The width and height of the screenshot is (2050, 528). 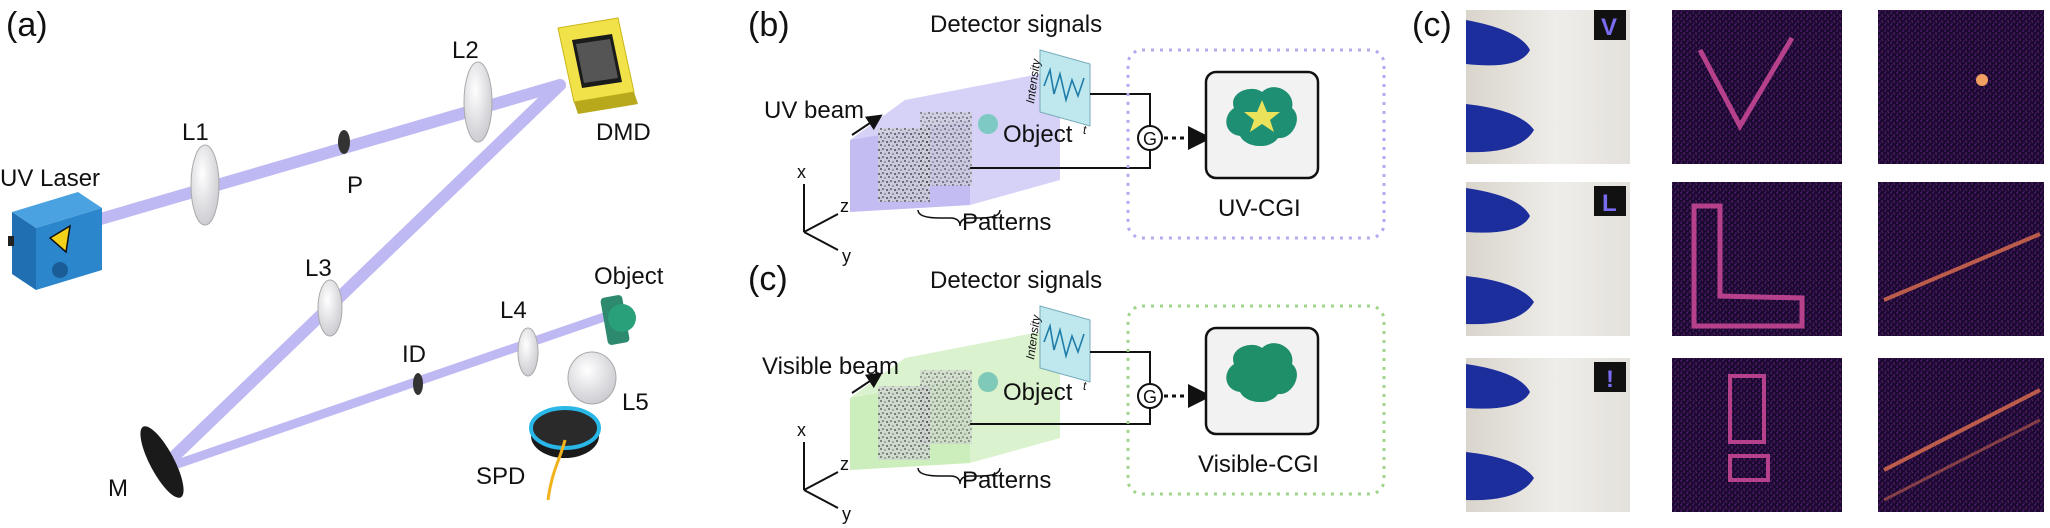 What do you see at coordinates (1609, 27) in the screenshot?
I see `badge-v: V` at bounding box center [1609, 27].